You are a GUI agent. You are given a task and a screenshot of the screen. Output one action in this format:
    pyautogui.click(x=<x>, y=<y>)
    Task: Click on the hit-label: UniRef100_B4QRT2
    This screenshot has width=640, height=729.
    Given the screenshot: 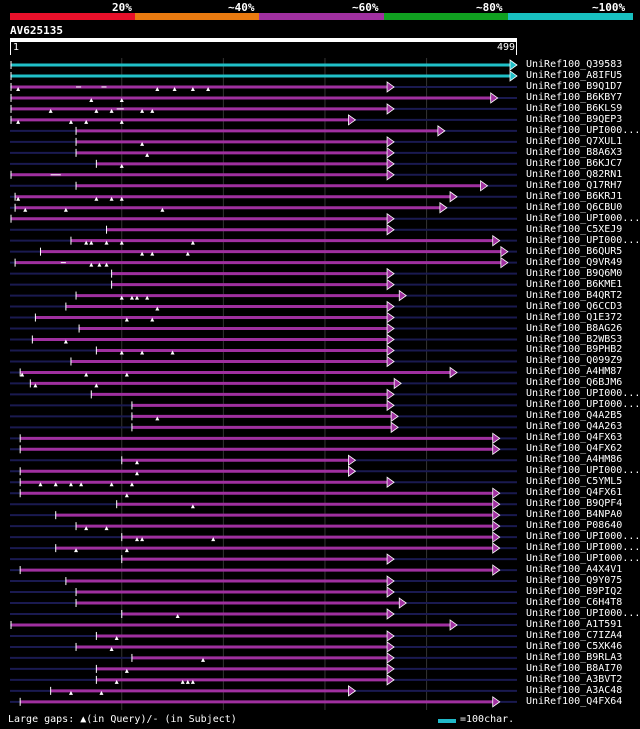 What is the action you would take?
    pyautogui.click(x=574, y=295)
    